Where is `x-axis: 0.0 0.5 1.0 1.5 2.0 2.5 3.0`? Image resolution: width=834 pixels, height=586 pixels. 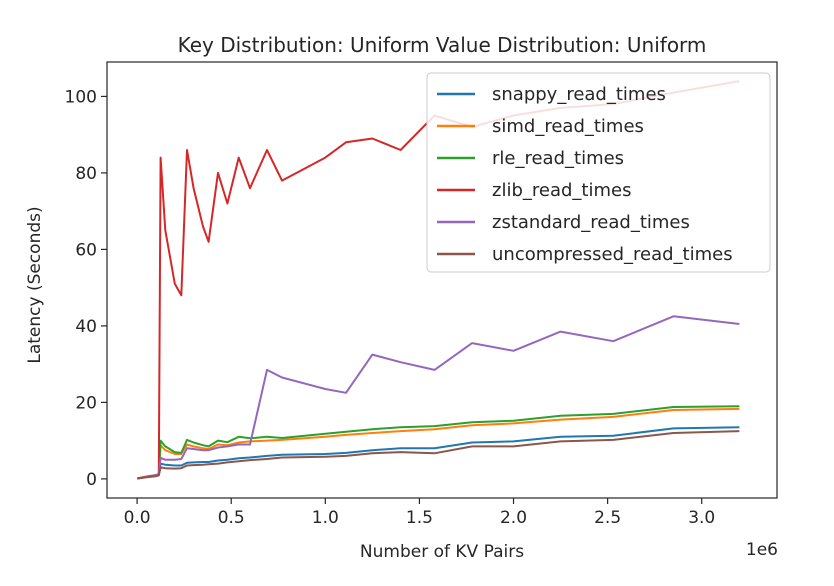 x-axis: 0.0 0.5 1.0 1.5 2.0 2.5 3.0 is located at coordinates (419, 513).